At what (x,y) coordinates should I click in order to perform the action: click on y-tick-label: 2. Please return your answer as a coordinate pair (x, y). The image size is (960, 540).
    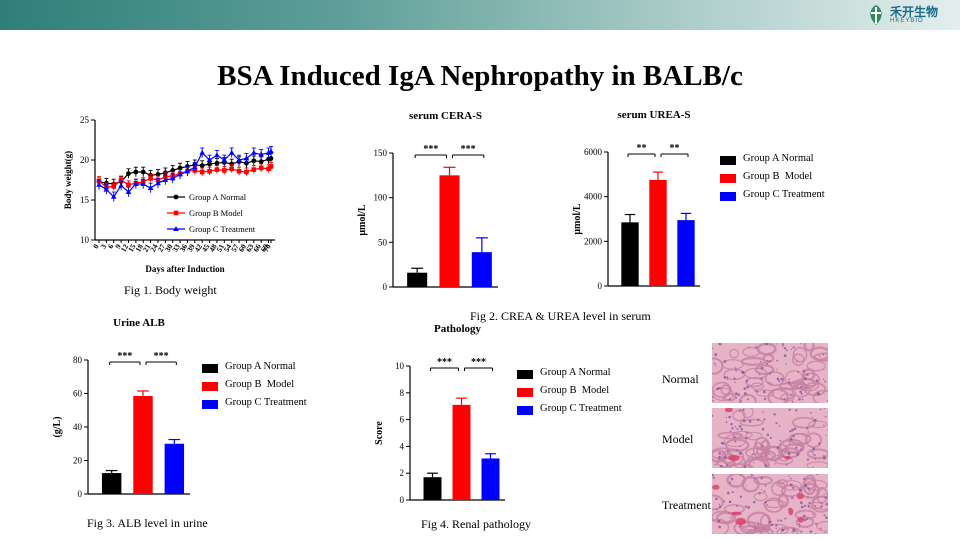
    Looking at the image, I should click on (402, 473).